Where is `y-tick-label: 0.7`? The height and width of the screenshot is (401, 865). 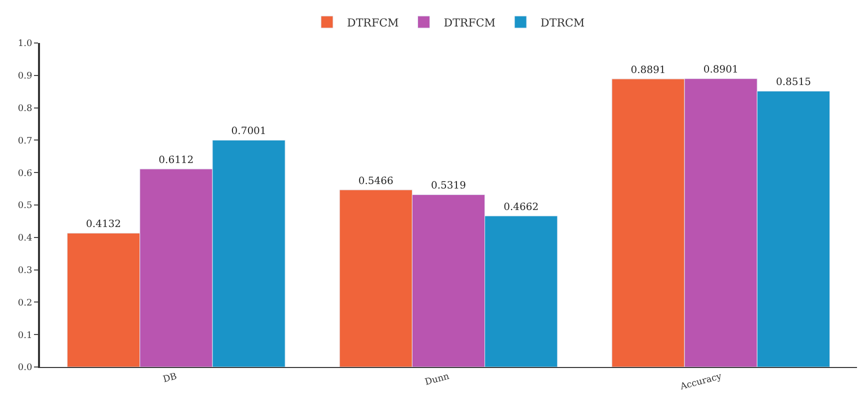 y-tick-label: 0.7 is located at coordinates (25, 141).